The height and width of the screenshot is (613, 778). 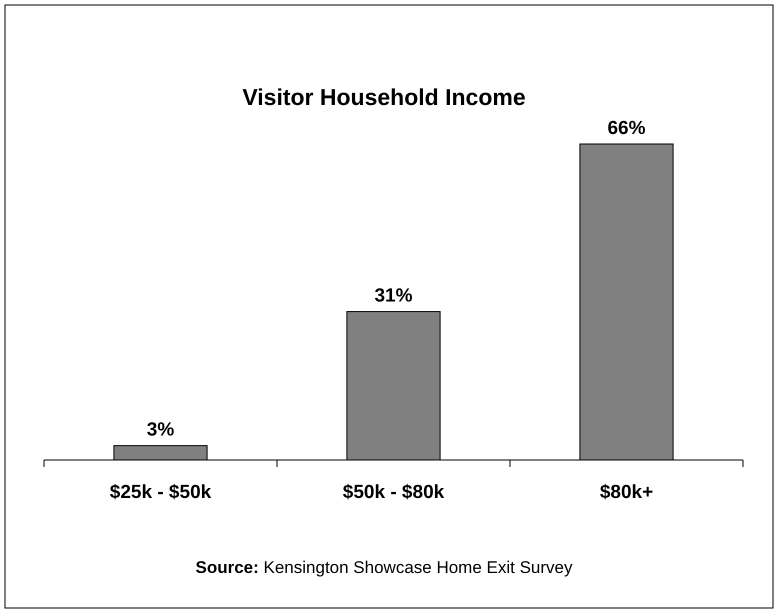 I want to click on chart-title: Visitor Household Income, so click(x=384, y=97).